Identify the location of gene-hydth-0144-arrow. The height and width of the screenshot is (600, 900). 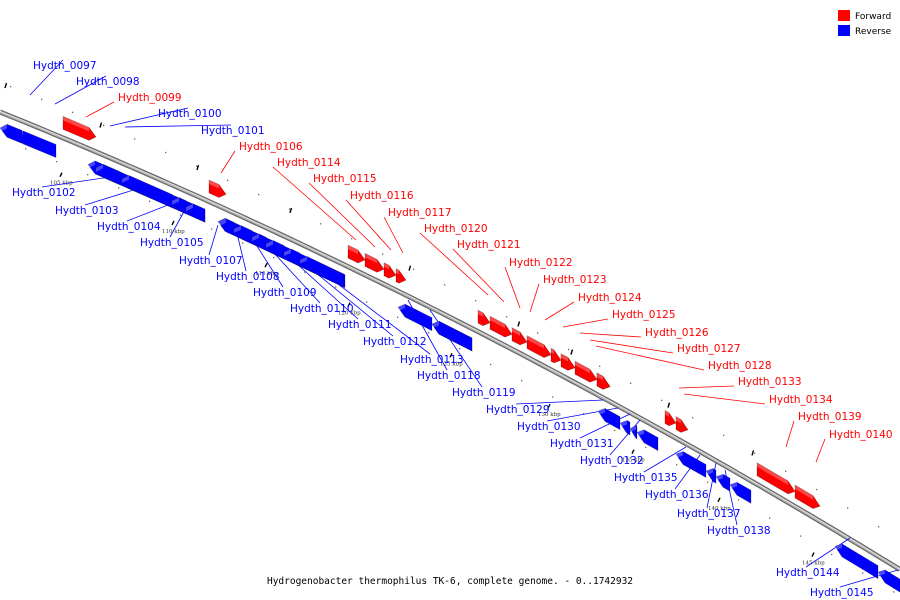
(856, 561).